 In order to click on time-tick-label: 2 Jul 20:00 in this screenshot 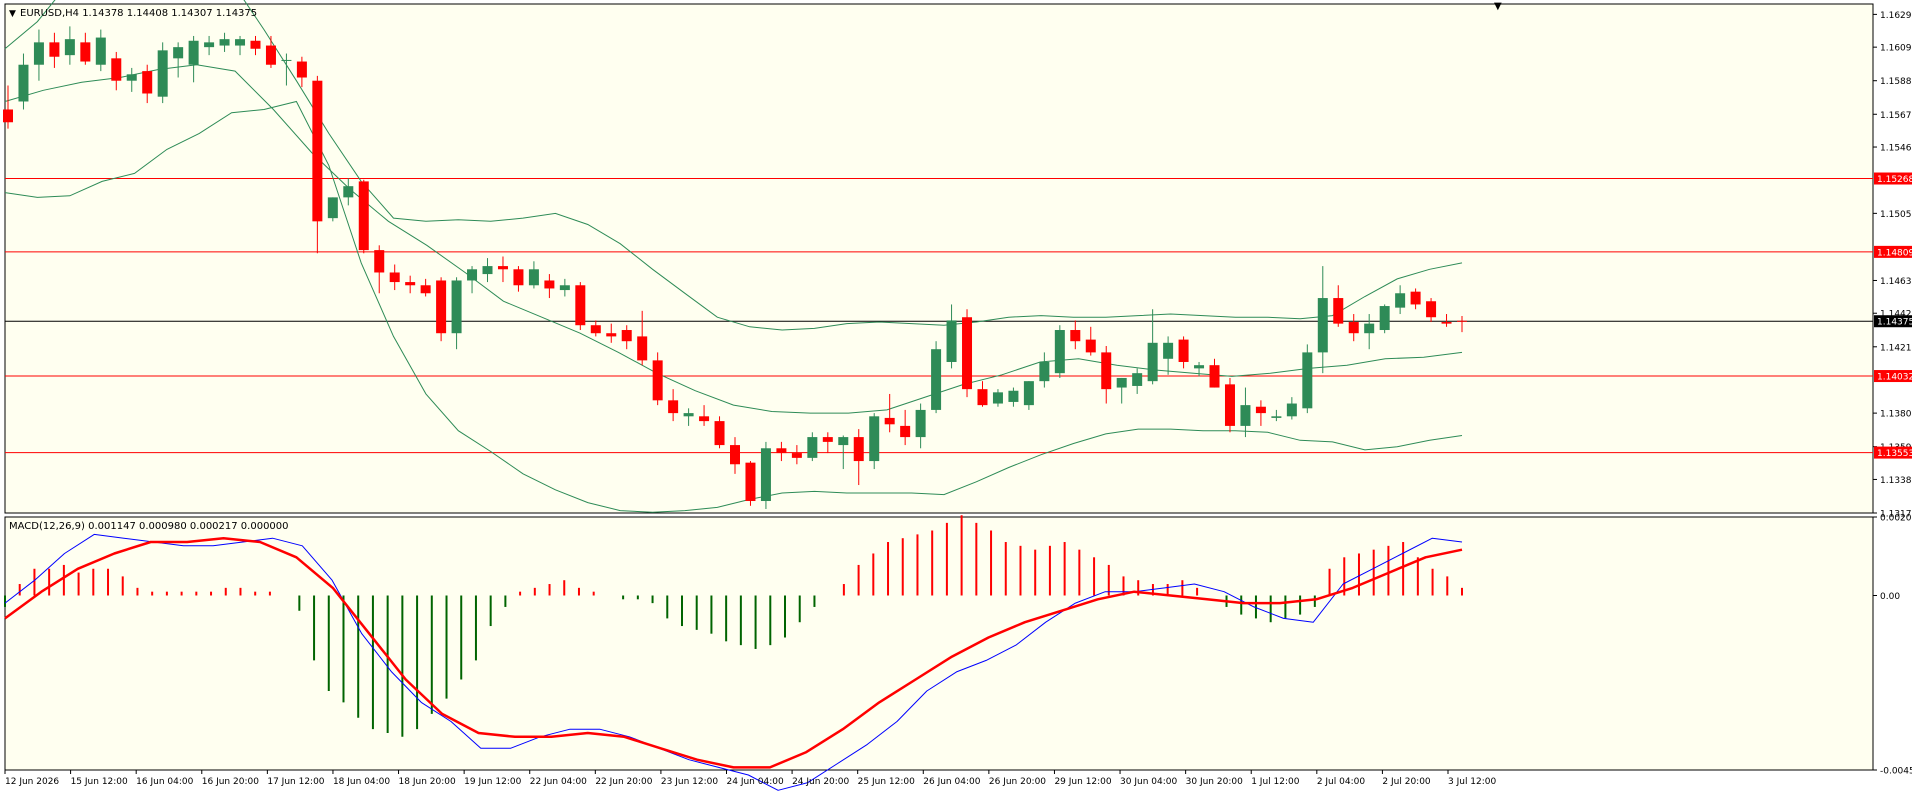, I will do `click(1406, 782)`.